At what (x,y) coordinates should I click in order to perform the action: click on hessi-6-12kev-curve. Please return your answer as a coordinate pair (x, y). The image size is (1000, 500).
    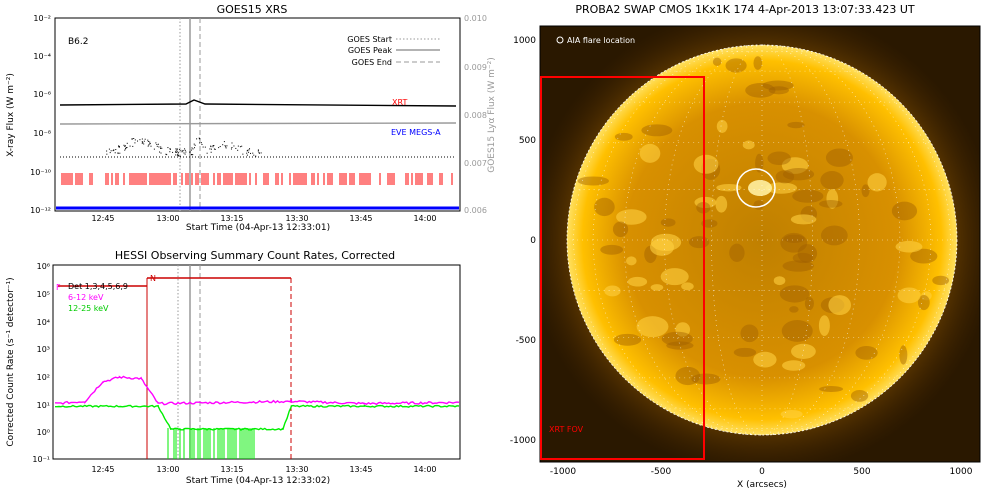
    Looking at the image, I should click on (257, 390).